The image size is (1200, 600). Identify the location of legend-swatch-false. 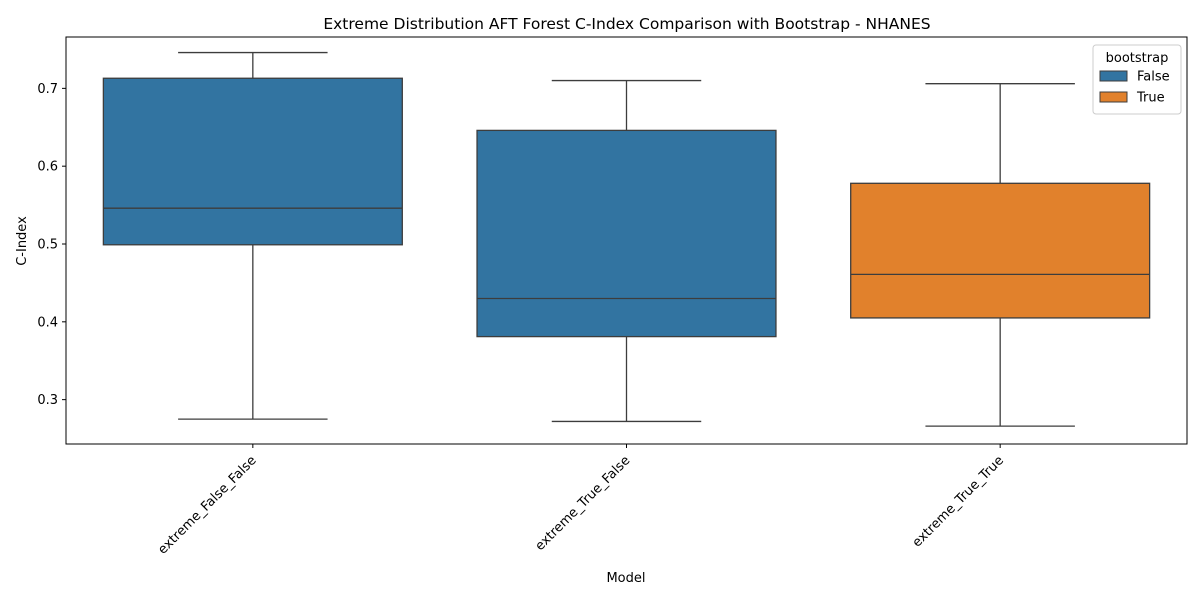
(1113, 76).